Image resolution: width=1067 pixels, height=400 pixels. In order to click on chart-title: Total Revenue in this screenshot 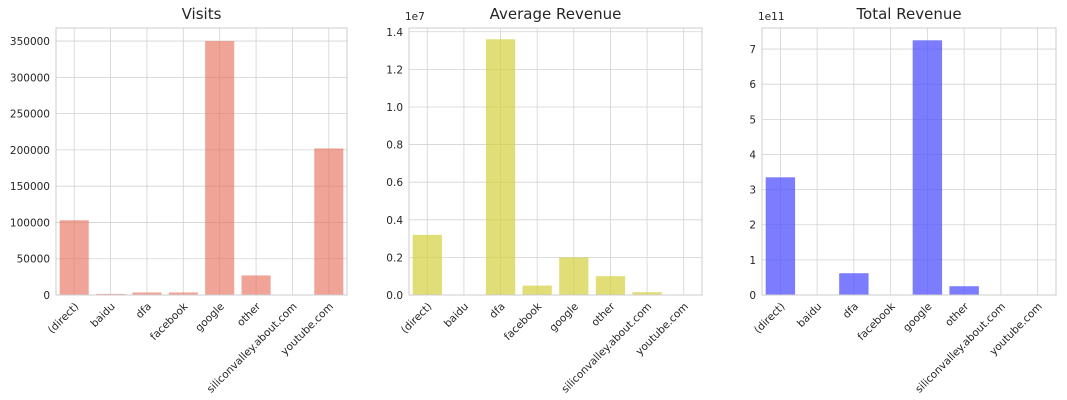, I will do `click(908, 14)`.